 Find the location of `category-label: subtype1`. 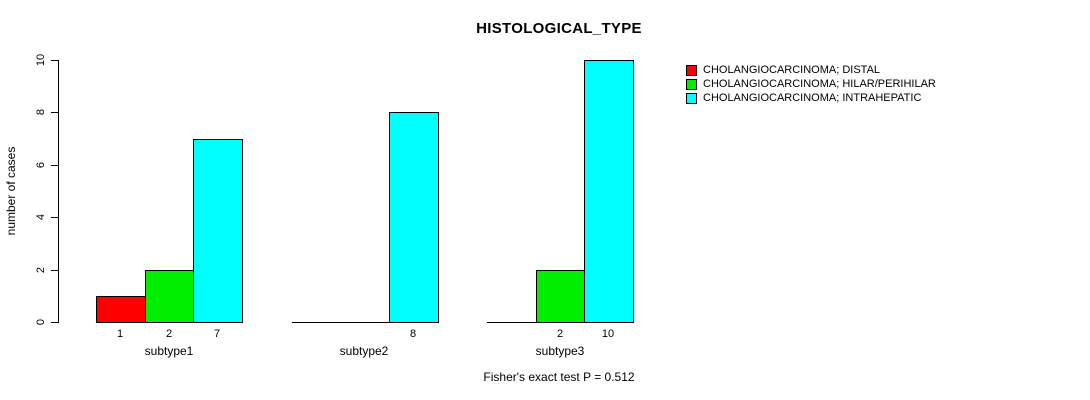

category-label: subtype1 is located at coordinates (169, 351).